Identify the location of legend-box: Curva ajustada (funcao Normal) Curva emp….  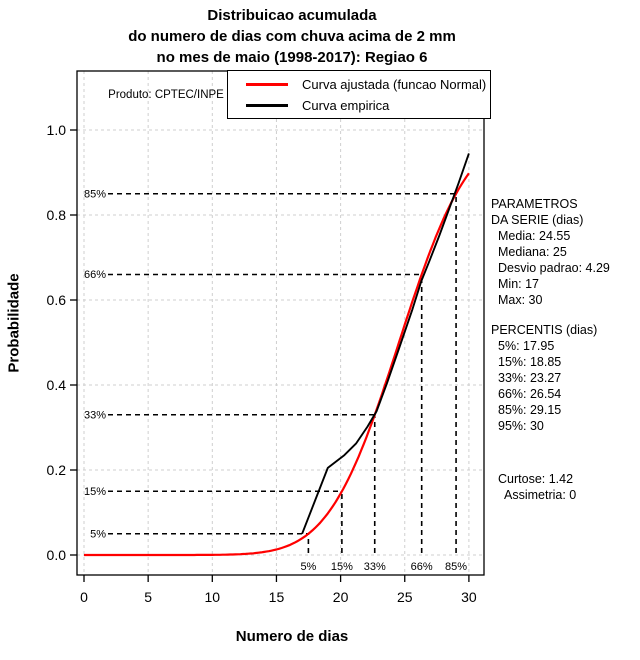
(359, 94).